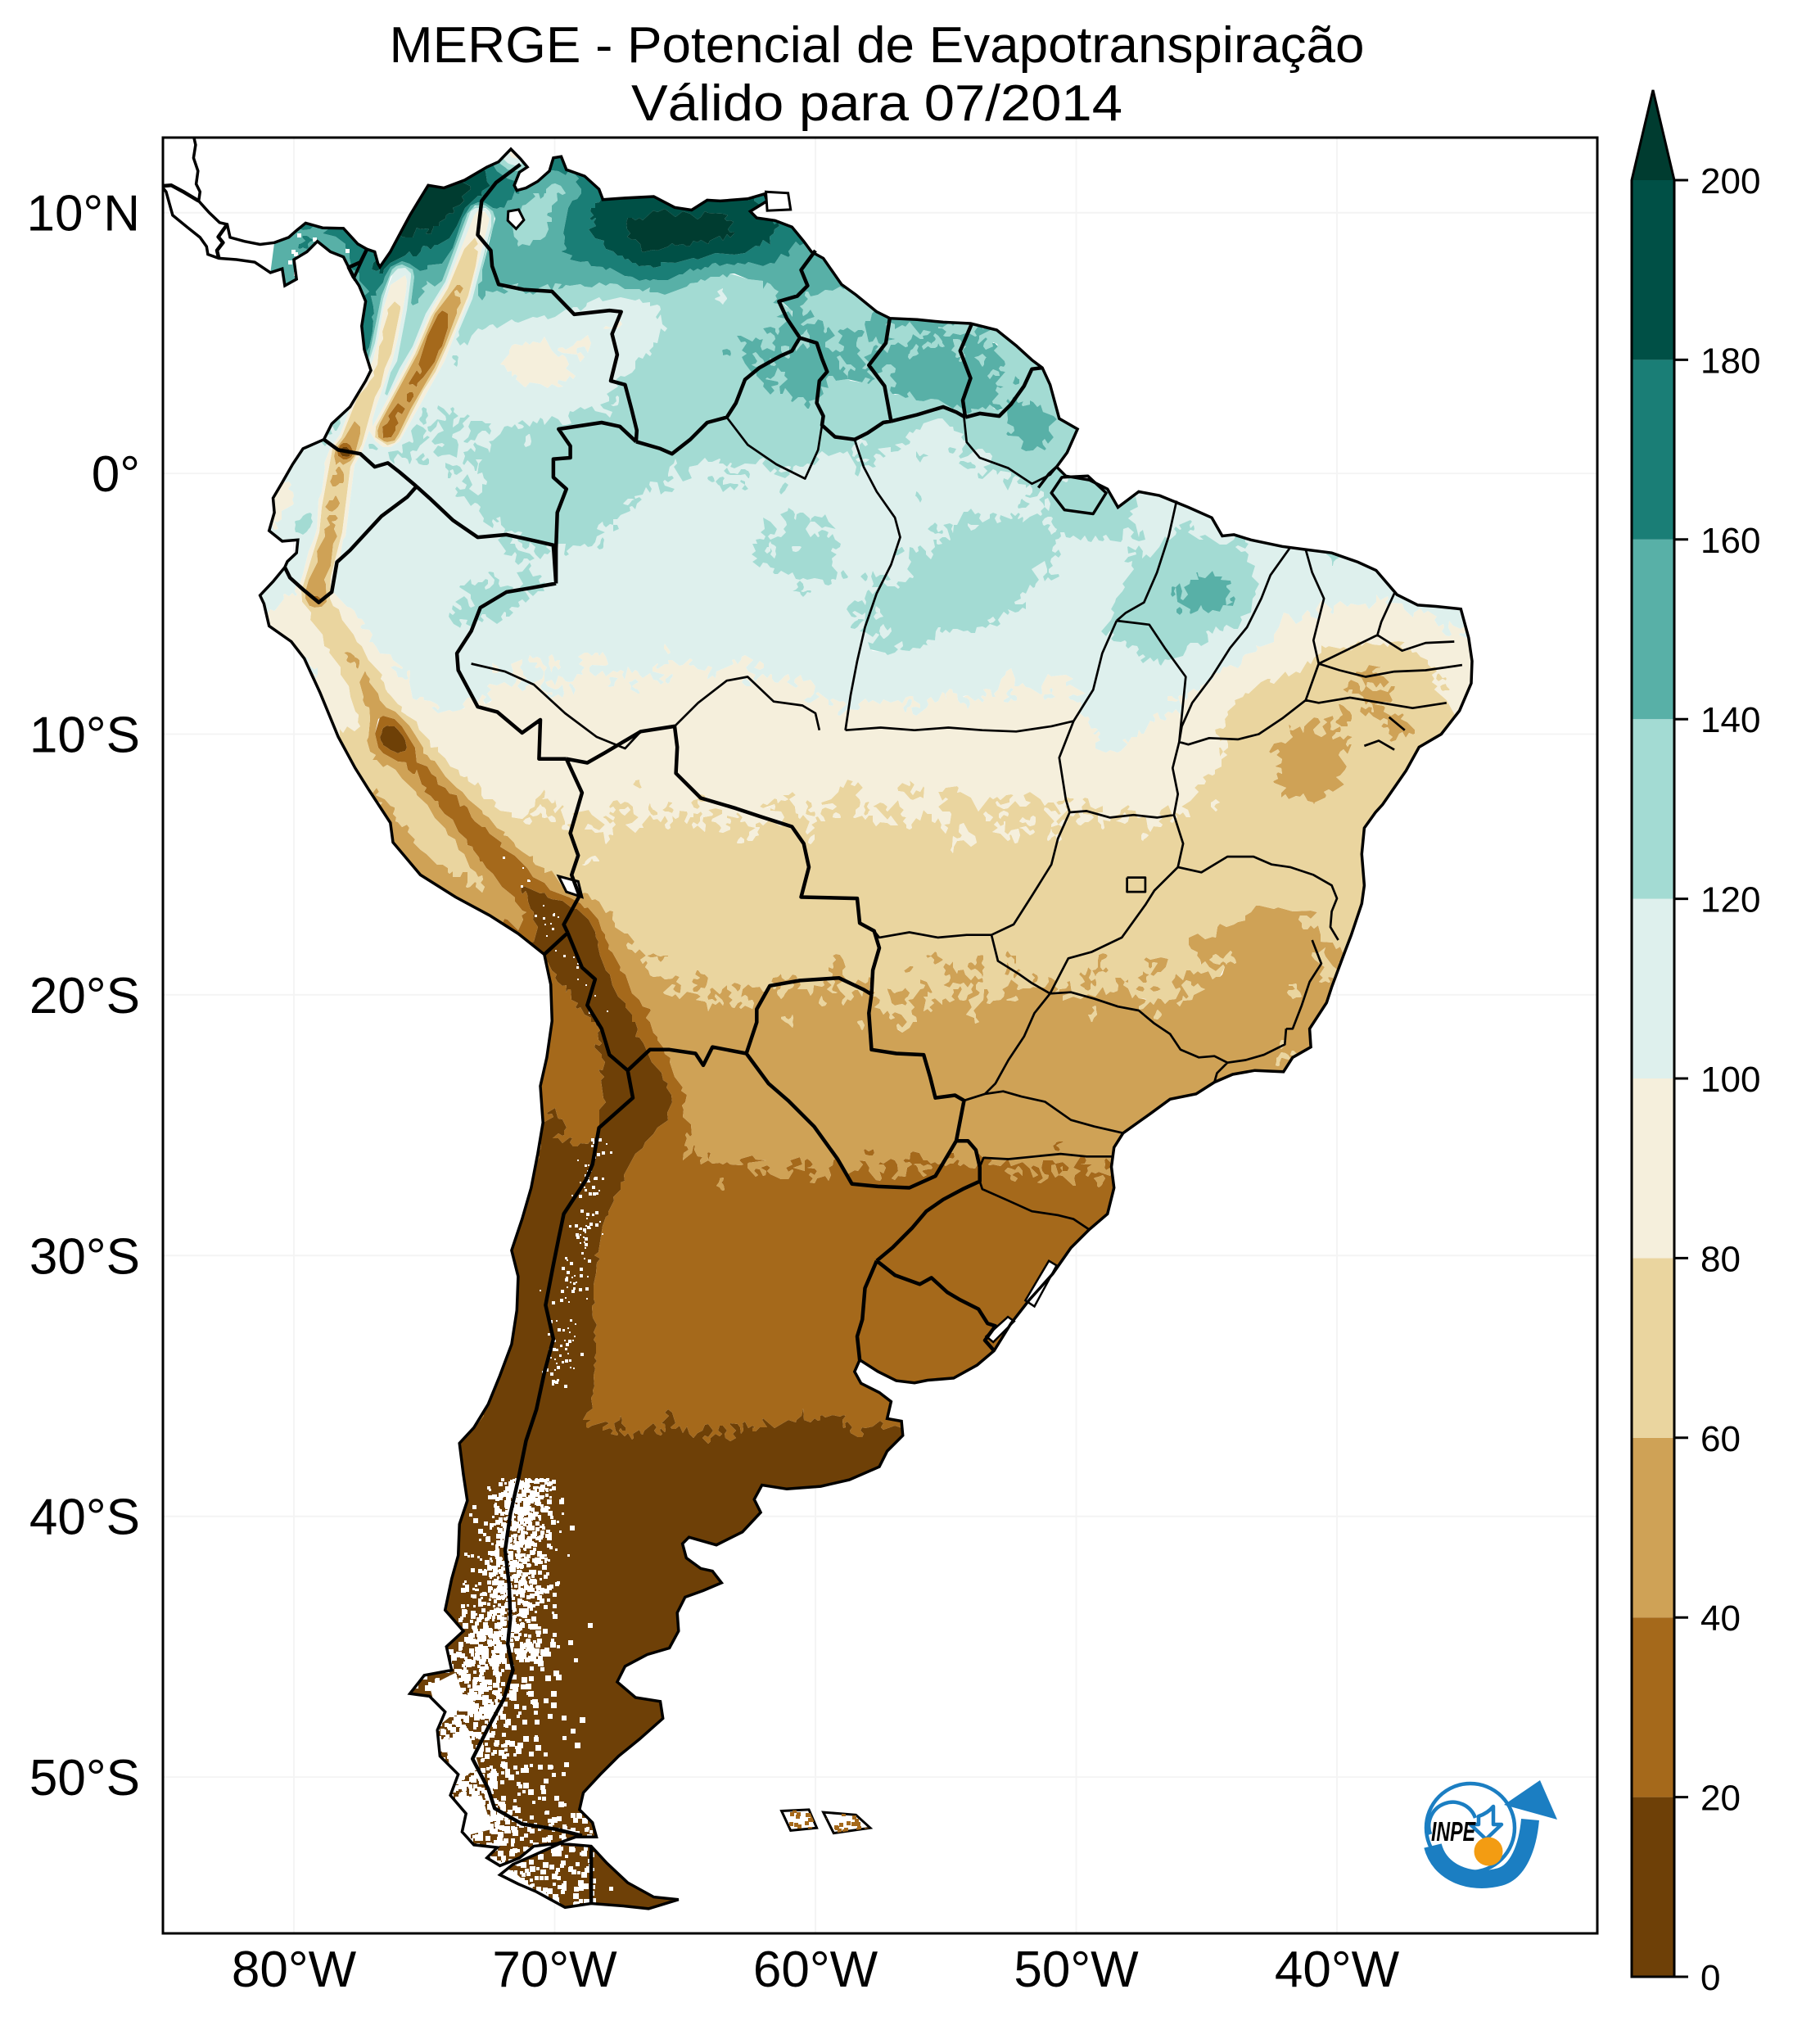  Describe the element at coordinates (877, 103) in the screenshot. I see `svg-text: Válido para 07/2014` at that location.